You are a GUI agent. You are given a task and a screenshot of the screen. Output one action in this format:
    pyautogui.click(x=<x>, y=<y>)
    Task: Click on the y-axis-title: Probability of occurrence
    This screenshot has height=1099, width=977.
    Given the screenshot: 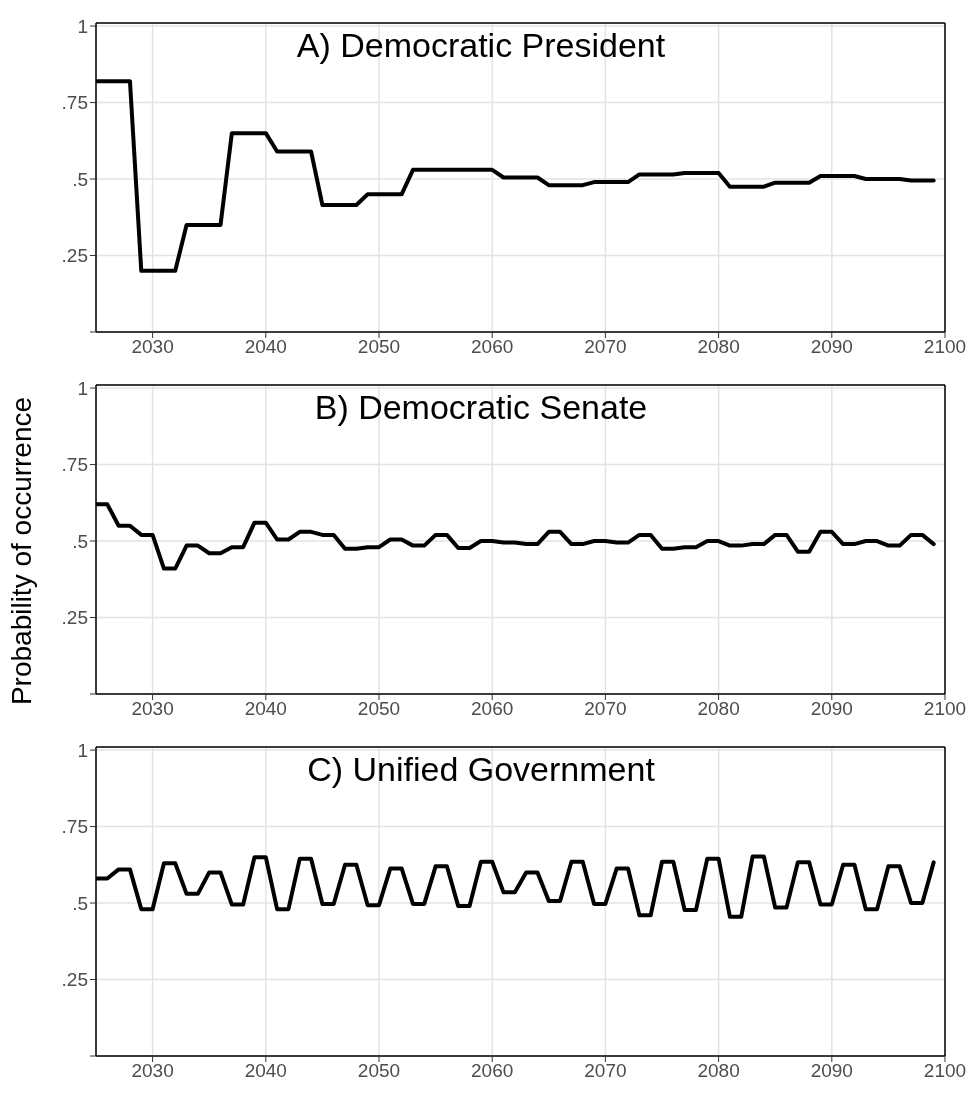 What is the action you would take?
    pyautogui.click(x=22, y=551)
    